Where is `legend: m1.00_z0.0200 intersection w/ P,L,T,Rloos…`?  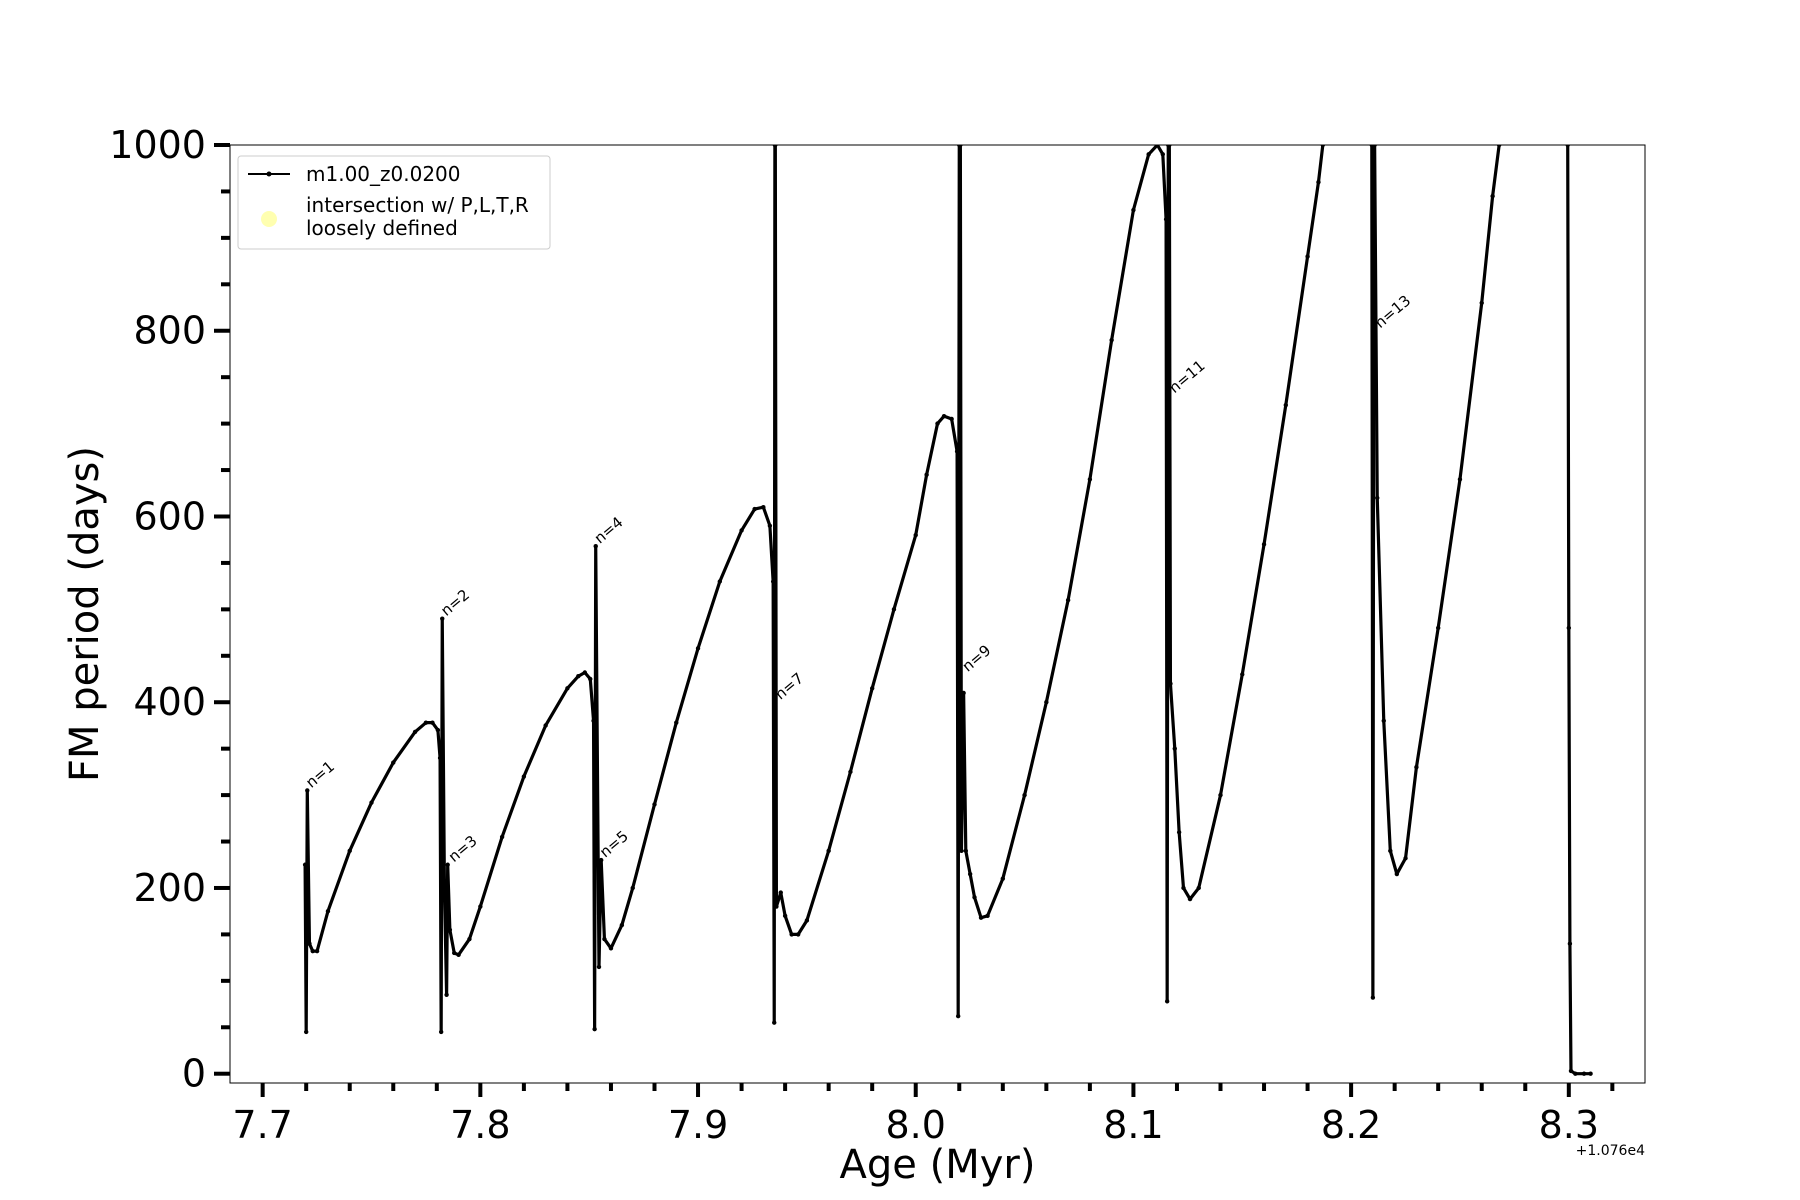 legend: m1.00_z0.0200 intersection w/ P,L,T,Rloos… is located at coordinates (394, 202).